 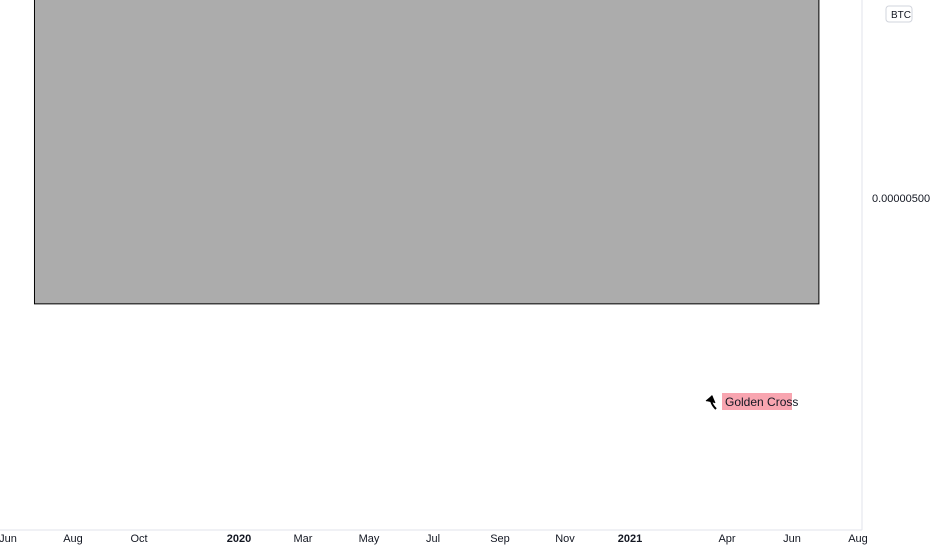 What do you see at coordinates (138, 539) in the screenshot?
I see `x-tick-label: Oct` at bounding box center [138, 539].